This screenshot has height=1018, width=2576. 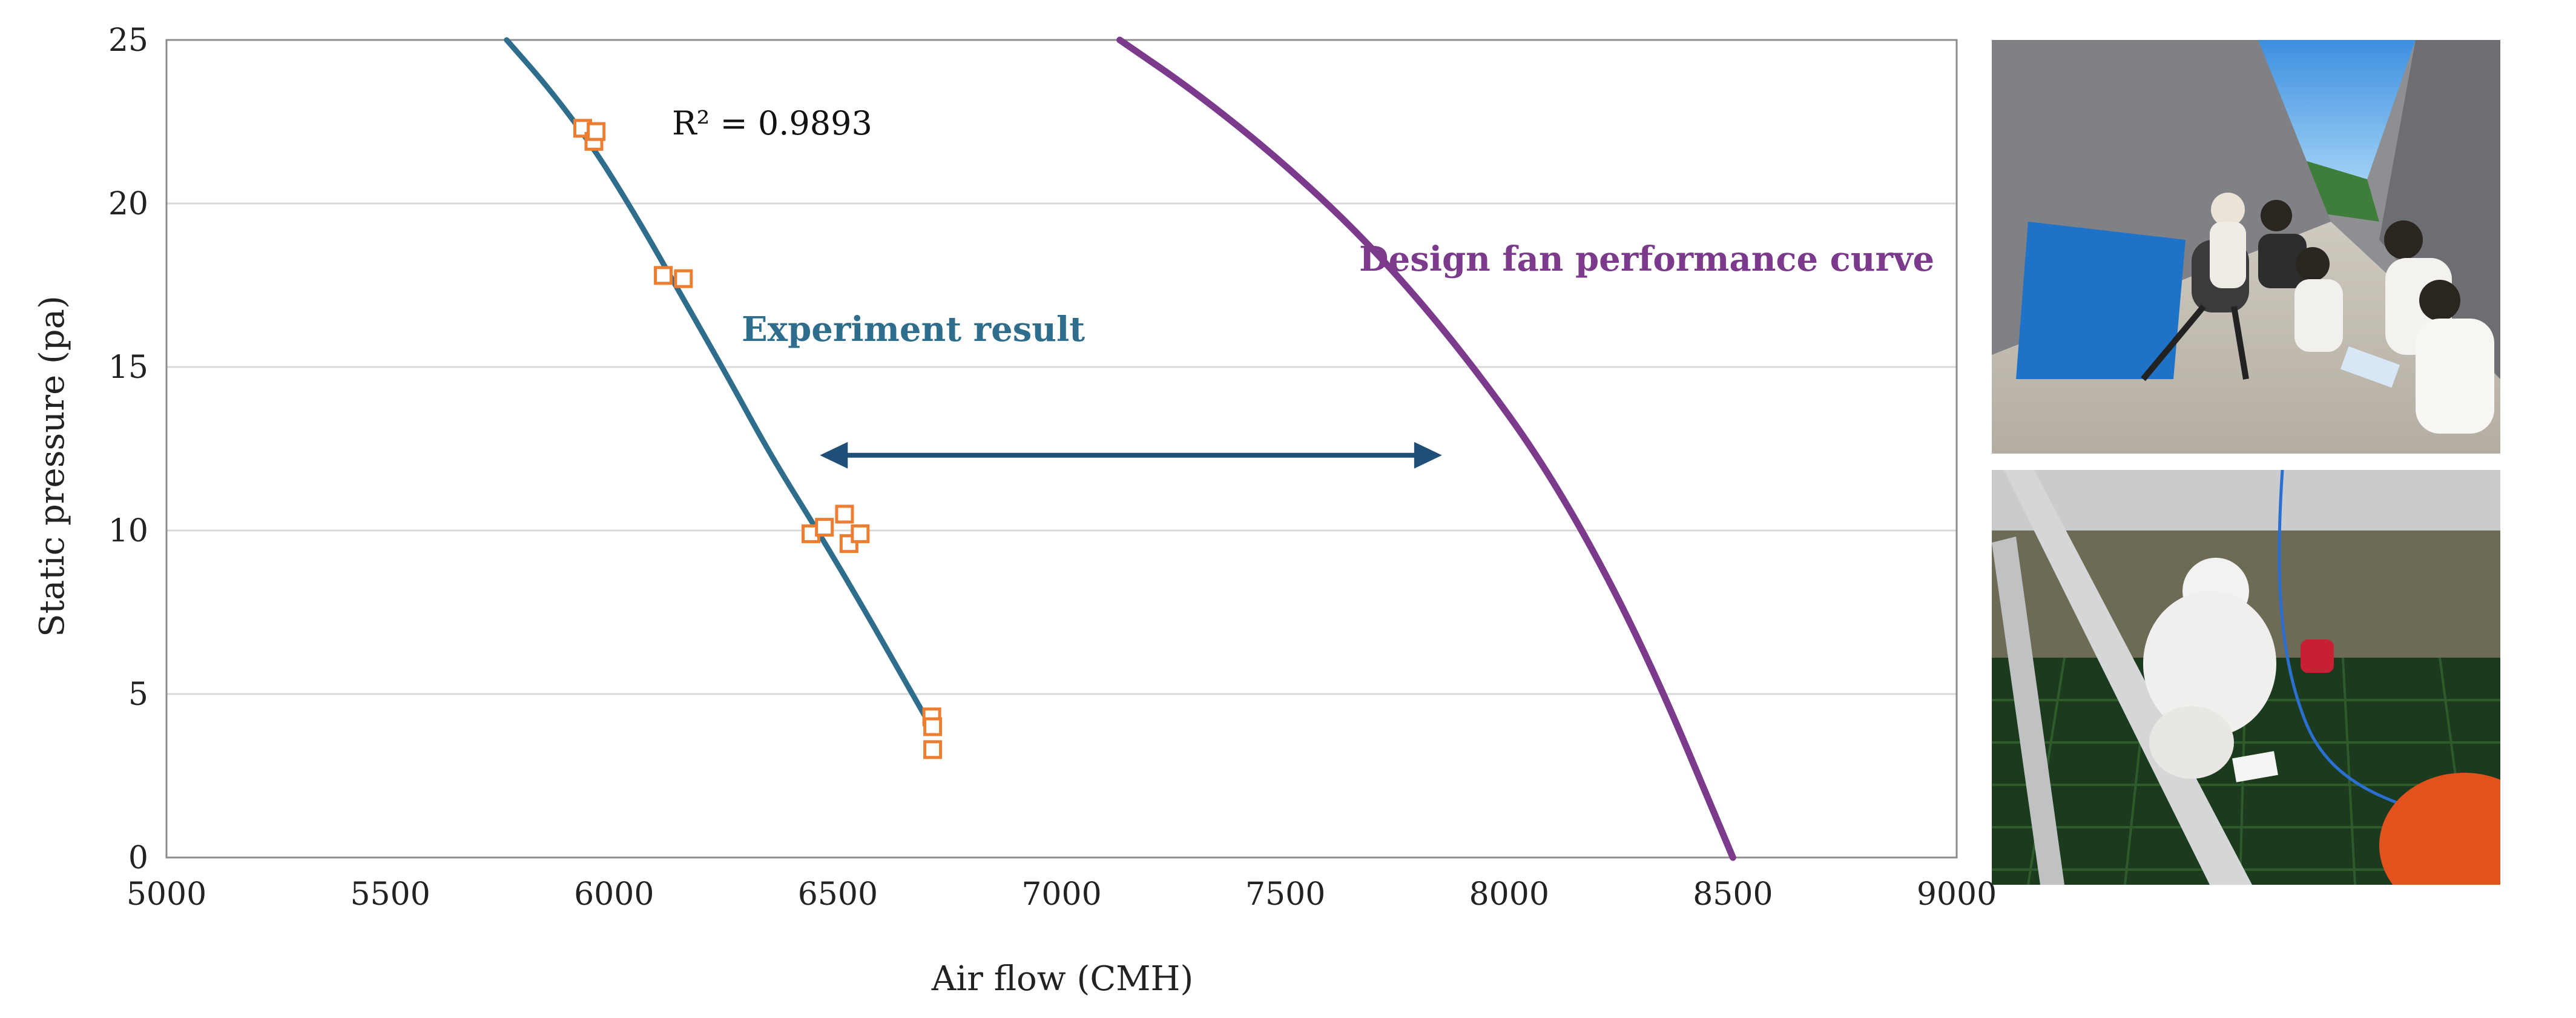 I want to click on x-axis-ticks: 5000 5500 6000 6500 7000 7500 8000 8500 9000, so click(x=1062, y=894).